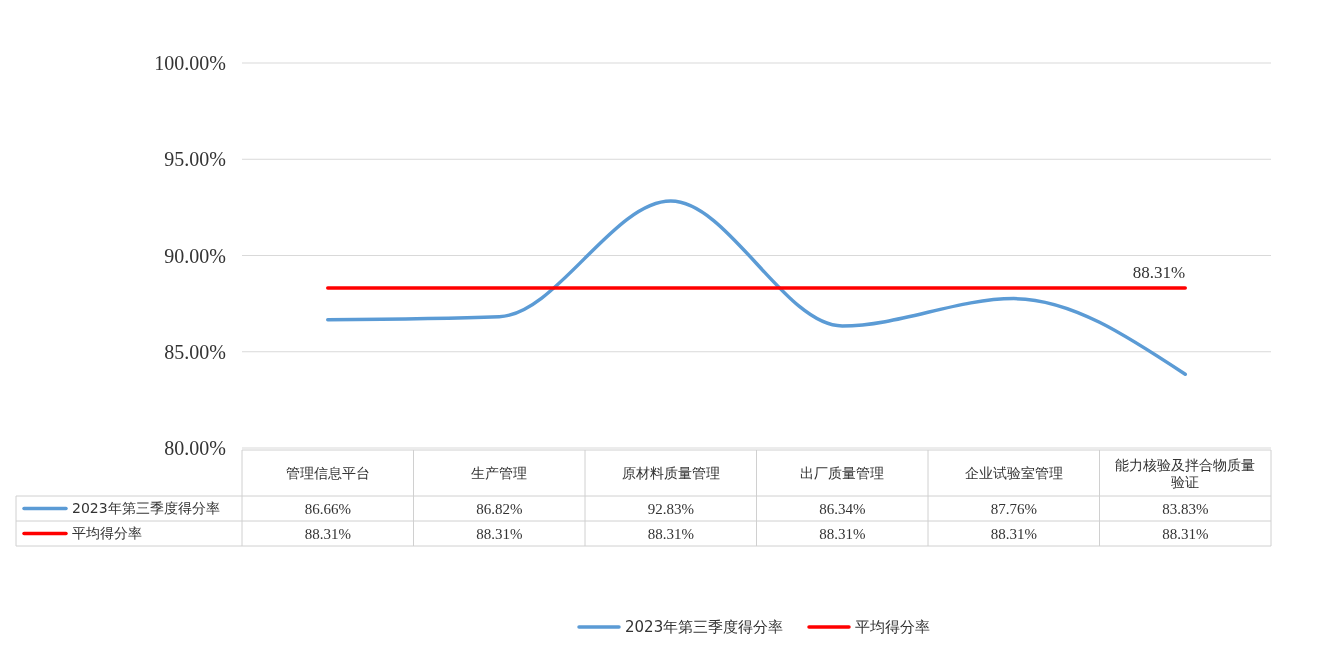 Image resolution: width=1334 pixels, height=658 pixels. I want to click on y-tick-label: 95.00%, so click(195, 159).